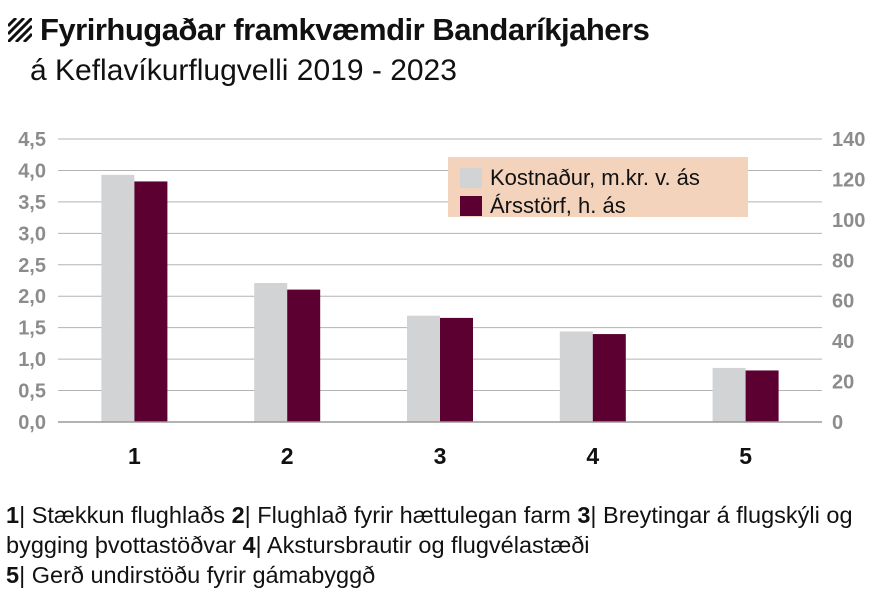  Describe the element at coordinates (13, 575) in the screenshot. I see `caption-num-5: 5` at that location.